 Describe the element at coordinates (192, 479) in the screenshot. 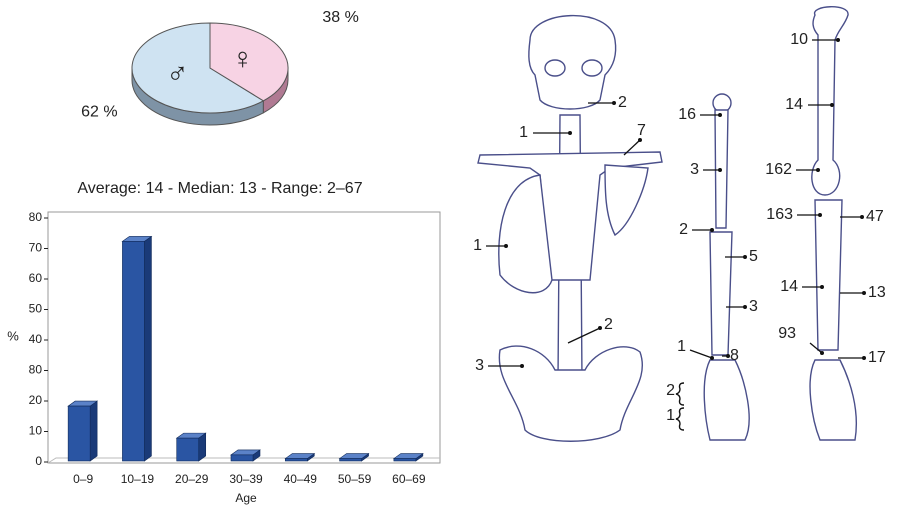

I see `x-tick-label: 20–29` at that location.